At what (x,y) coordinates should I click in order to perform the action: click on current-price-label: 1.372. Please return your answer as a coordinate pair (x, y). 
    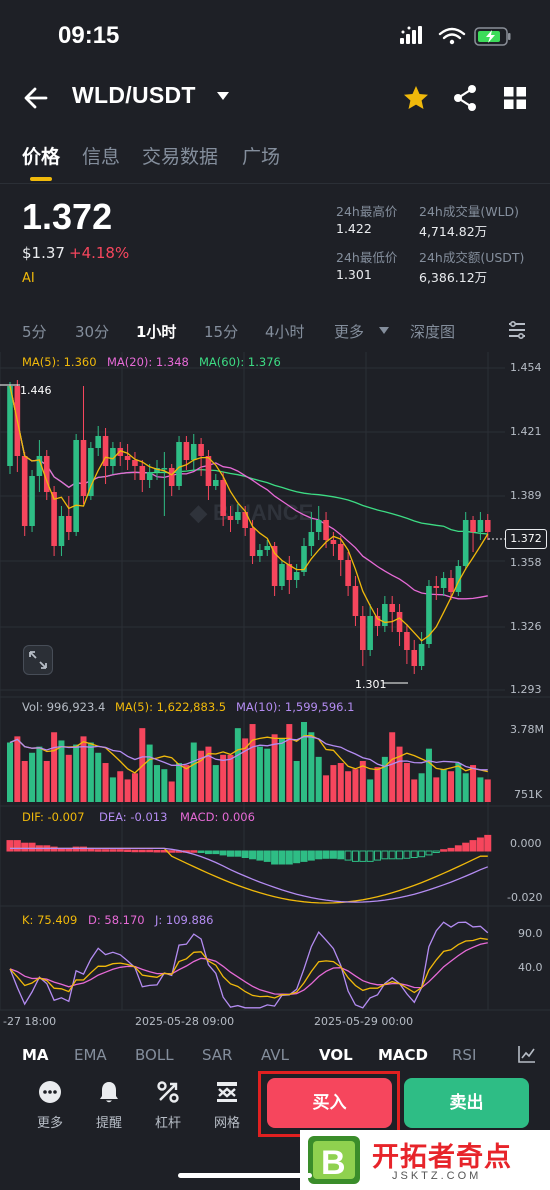
    Looking at the image, I should click on (526, 539).